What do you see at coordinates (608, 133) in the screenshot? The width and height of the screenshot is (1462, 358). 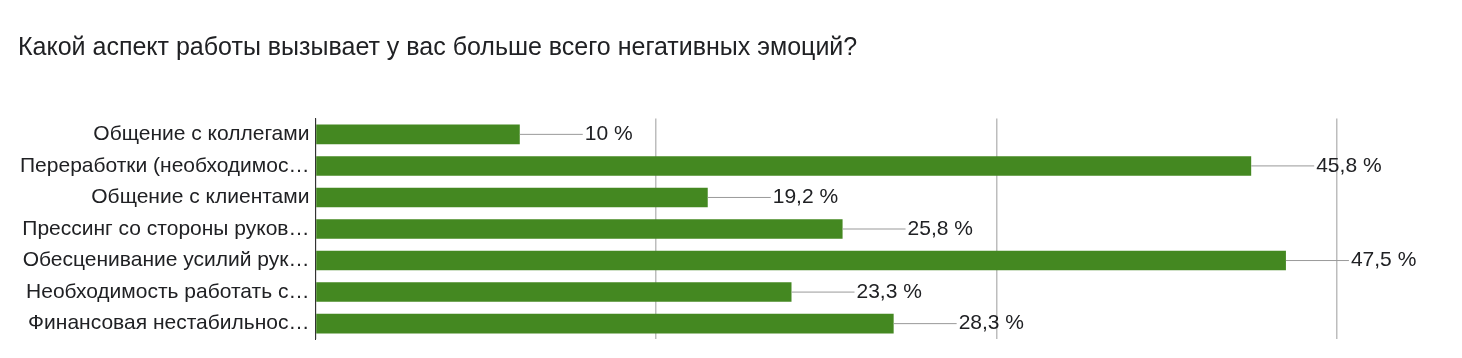 I see `data-label: 10 %` at bounding box center [608, 133].